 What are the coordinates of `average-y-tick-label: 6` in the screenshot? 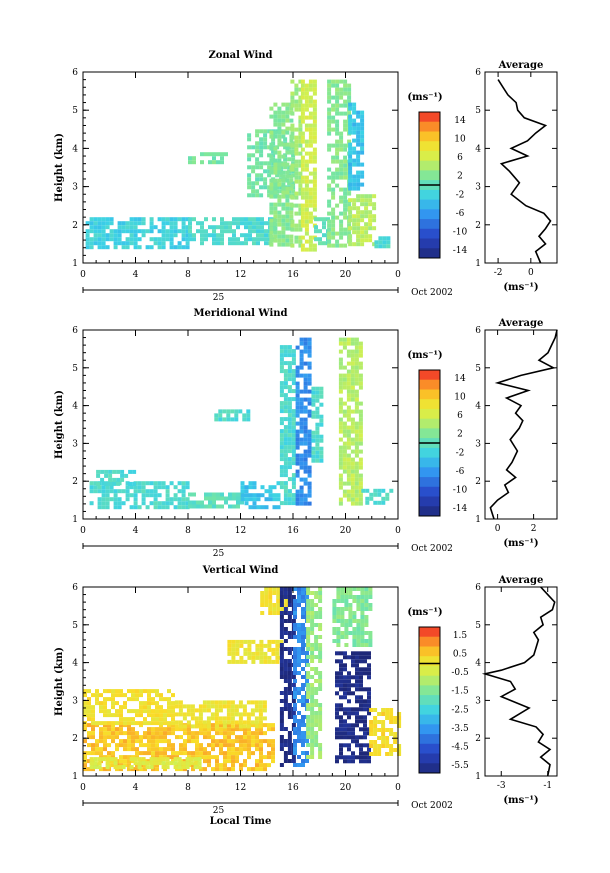 It's located at (478, 331).